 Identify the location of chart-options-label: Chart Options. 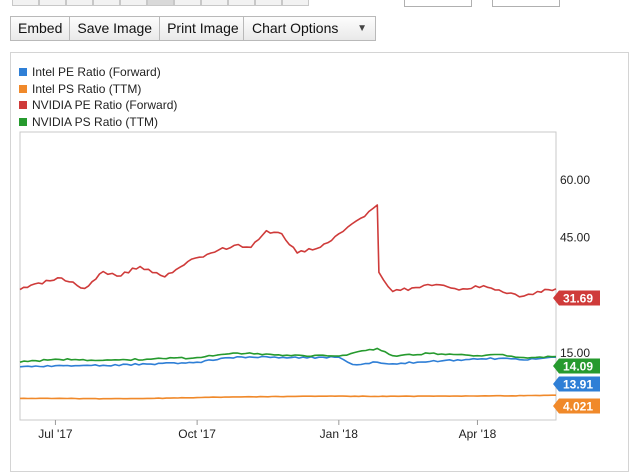
(295, 28).